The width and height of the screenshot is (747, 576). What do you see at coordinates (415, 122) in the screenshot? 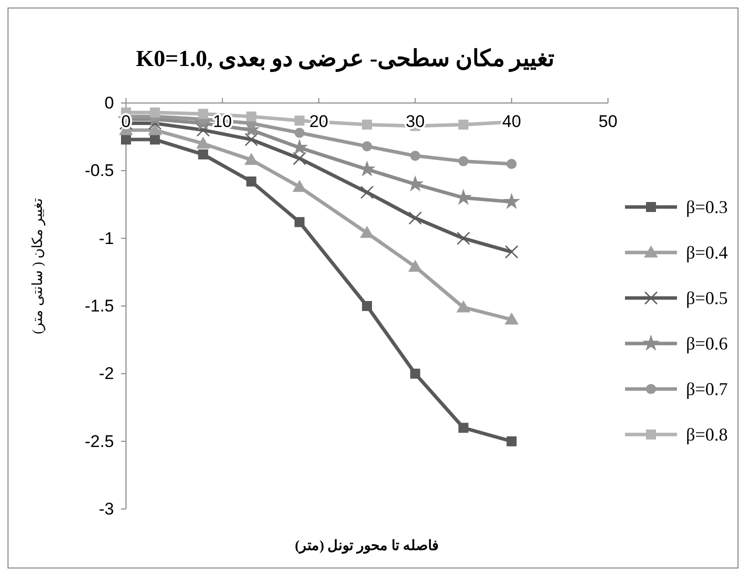
I see `x-tick-label: 30` at bounding box center [415, 122].